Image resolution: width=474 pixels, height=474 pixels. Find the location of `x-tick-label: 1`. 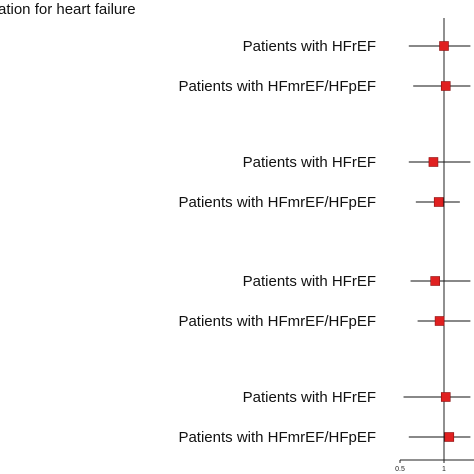

x-tick-label: 1 is located at coordinates (444, 469).